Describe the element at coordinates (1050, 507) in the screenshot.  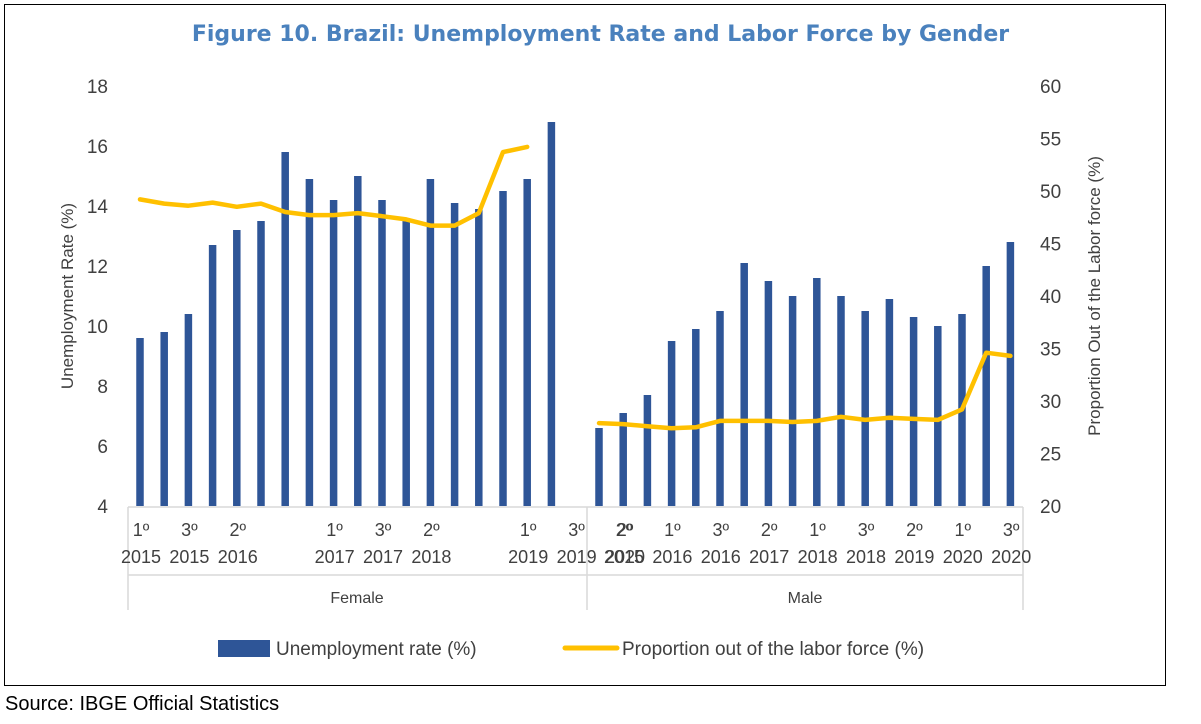
I see `y2-tick-label: 20` at that location.